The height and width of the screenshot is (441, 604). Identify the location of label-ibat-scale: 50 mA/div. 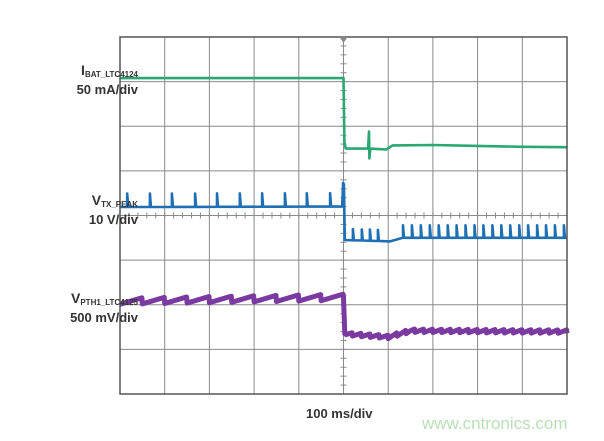
(107, 89).